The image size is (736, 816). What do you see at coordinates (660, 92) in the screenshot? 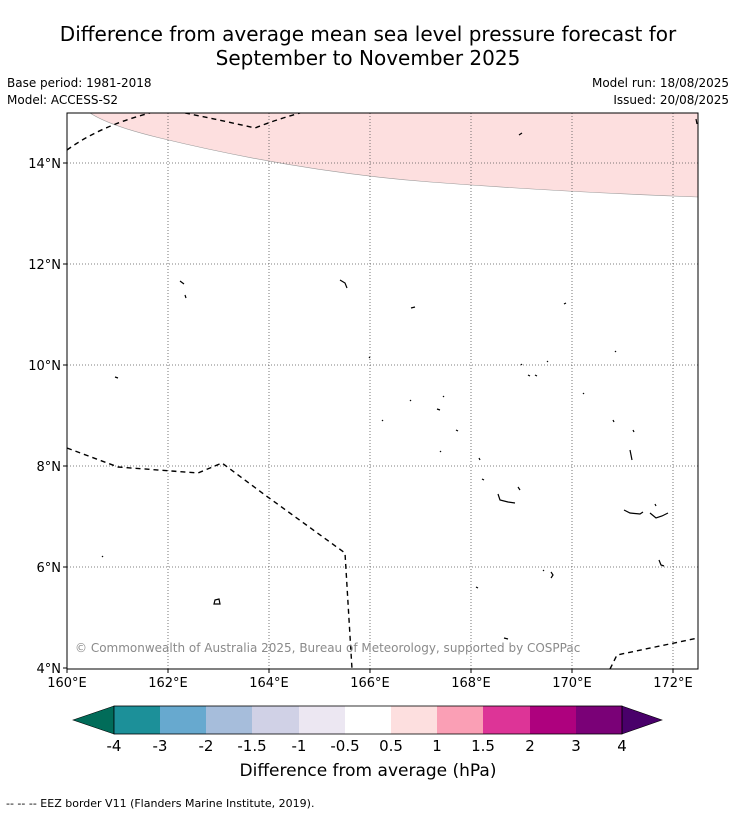
I see `meta-right: Model run: 18/08/2025 Issued: 20/08/2025` at bounding box center [660, 92].